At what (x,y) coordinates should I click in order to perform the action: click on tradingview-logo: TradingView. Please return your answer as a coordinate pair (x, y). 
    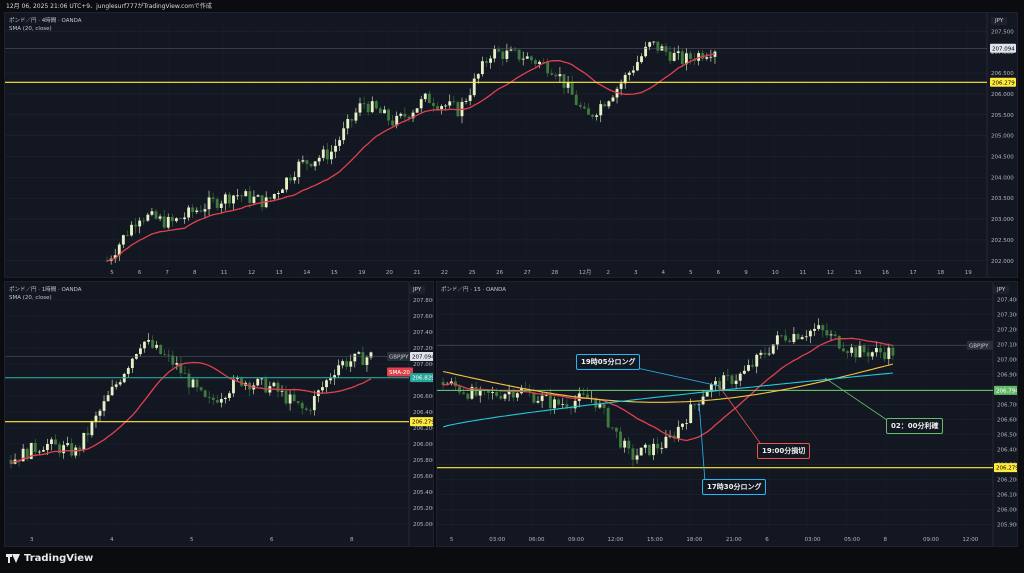
    Looking at the image, I should click on (49, 558).